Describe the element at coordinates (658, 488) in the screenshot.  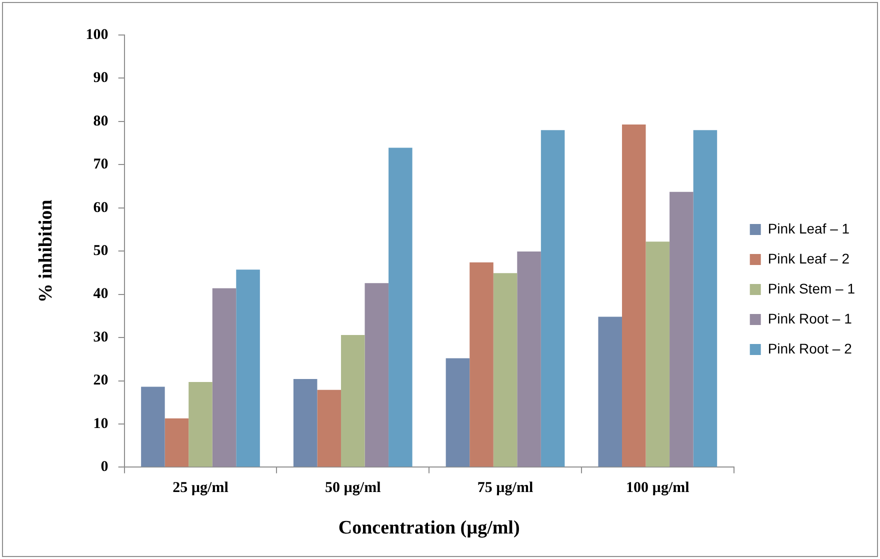
I see `x-tick-label: 100 µg/ml` at that location.